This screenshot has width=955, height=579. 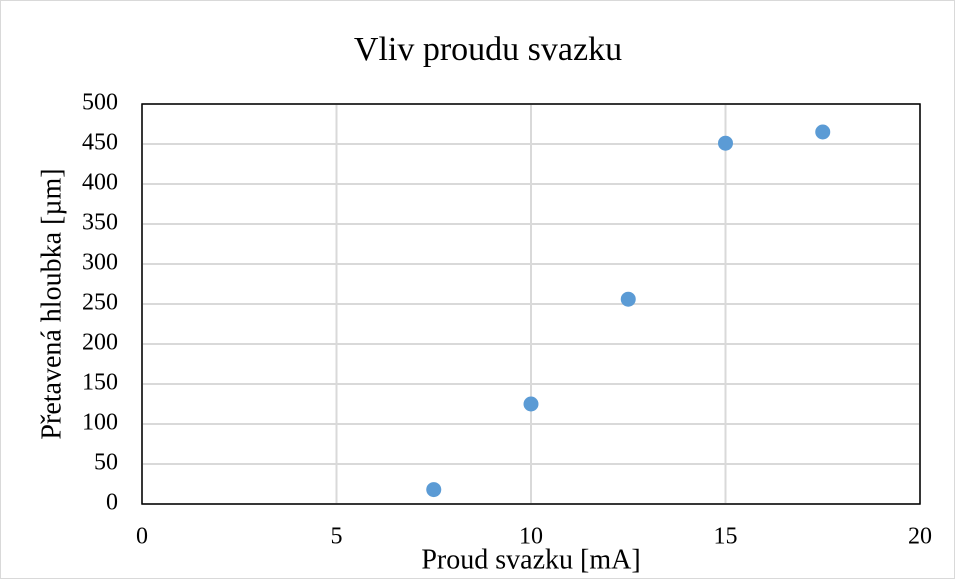 I want to click on y-tick-label: 400, so click(x=100, y=183).